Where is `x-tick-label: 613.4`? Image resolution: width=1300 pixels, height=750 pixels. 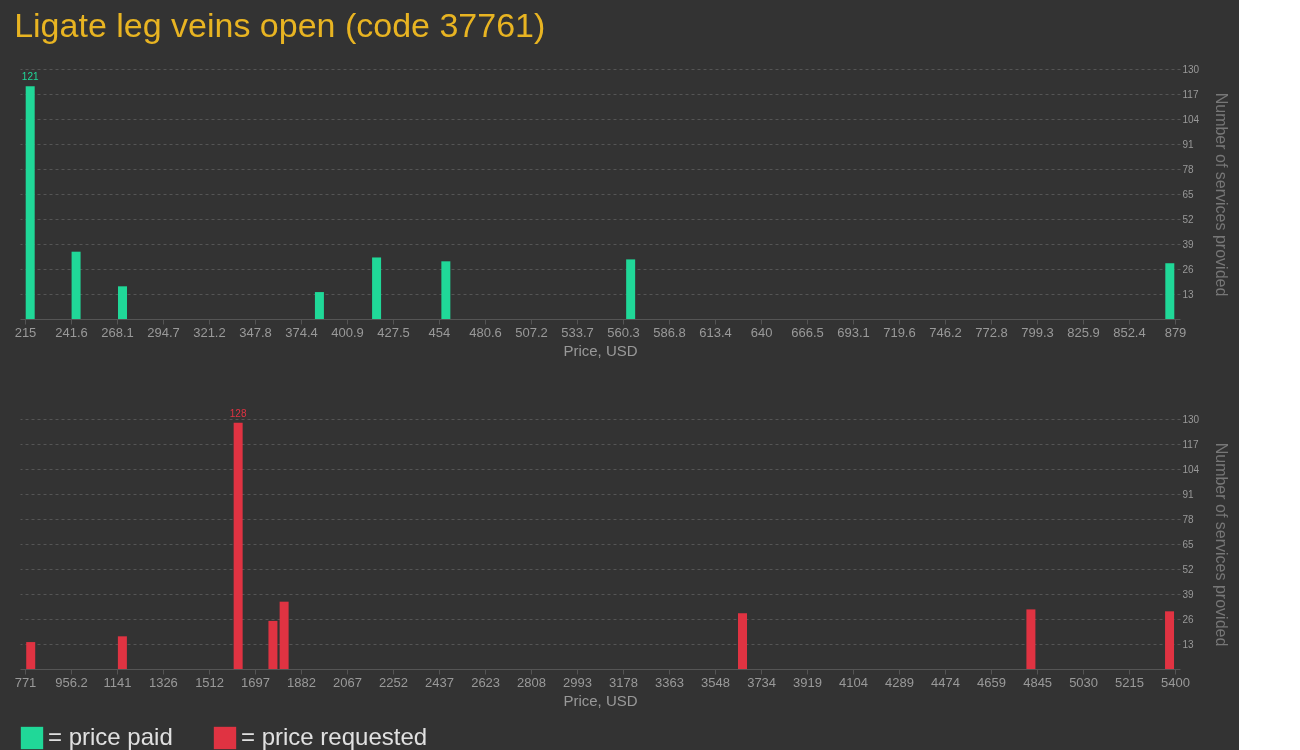 x-tick-label: 613.4 is located at coordinates (715, 332).